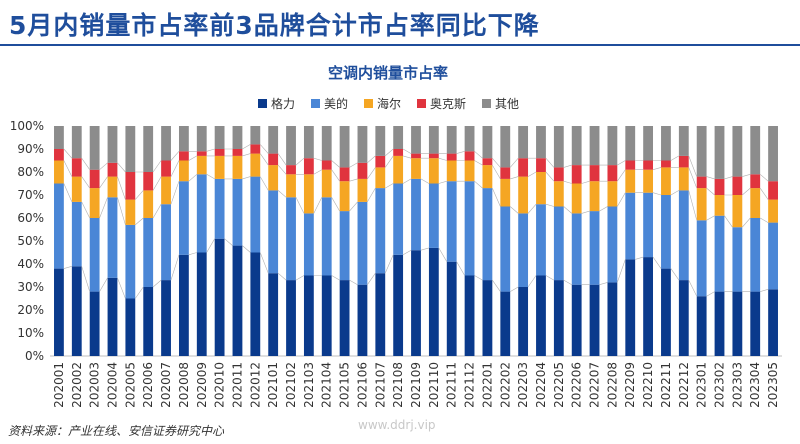  Describe the element at coordinates (630, 385) in the screenshot. I see `x-tick-label: 202209` at that location.